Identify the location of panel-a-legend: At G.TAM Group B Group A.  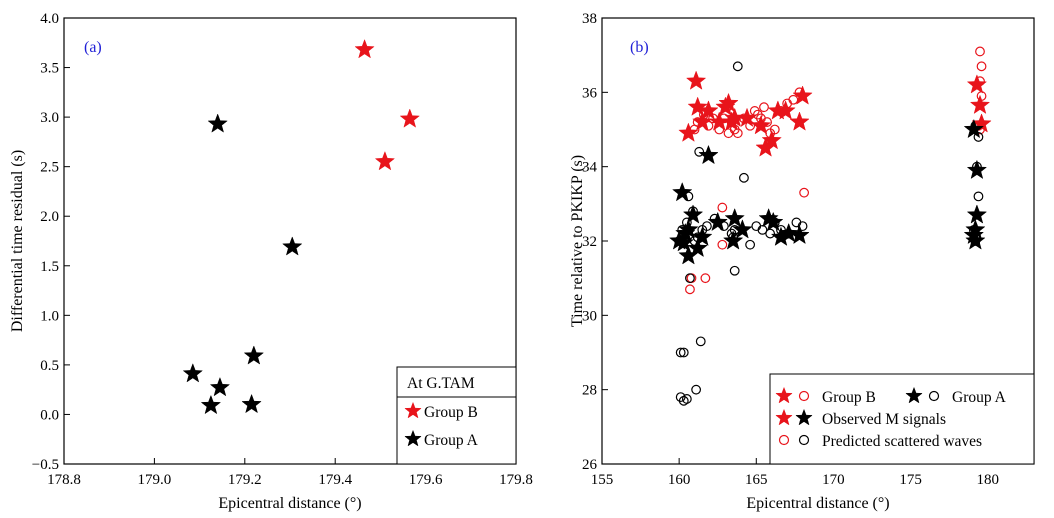
(456, 415).